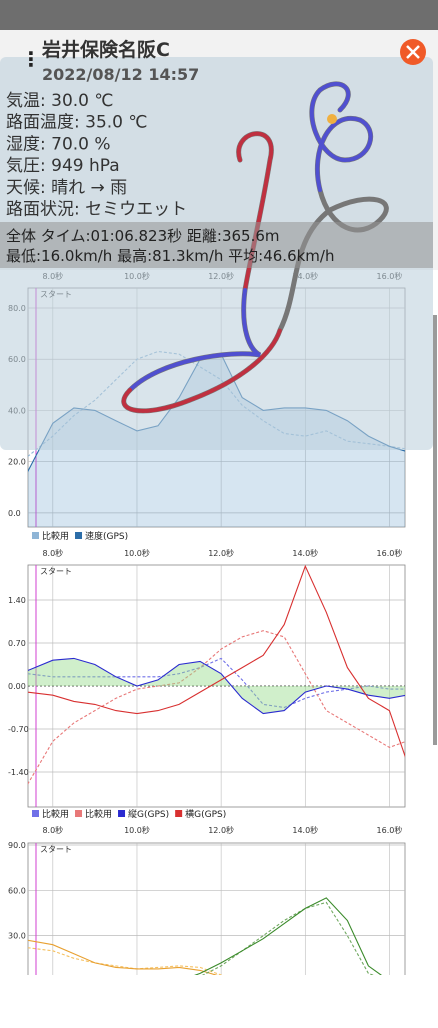 This screenshot has width=438, height=1028. What do you see at coordinates (14, 513) in the screenshot?
I see `y-tick-label: 0.0` at bounding box center [14, 513].